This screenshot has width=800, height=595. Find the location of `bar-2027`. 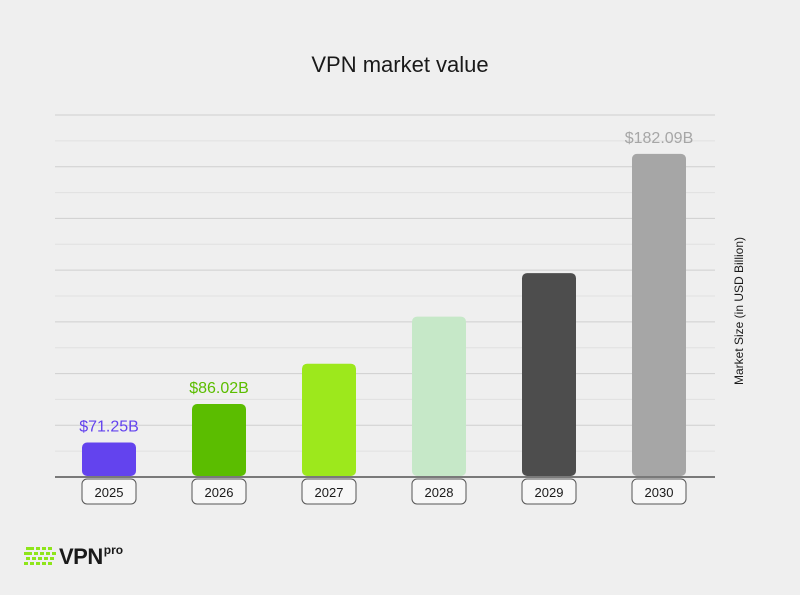

bar-2027 is located at coordinates (329, 419).